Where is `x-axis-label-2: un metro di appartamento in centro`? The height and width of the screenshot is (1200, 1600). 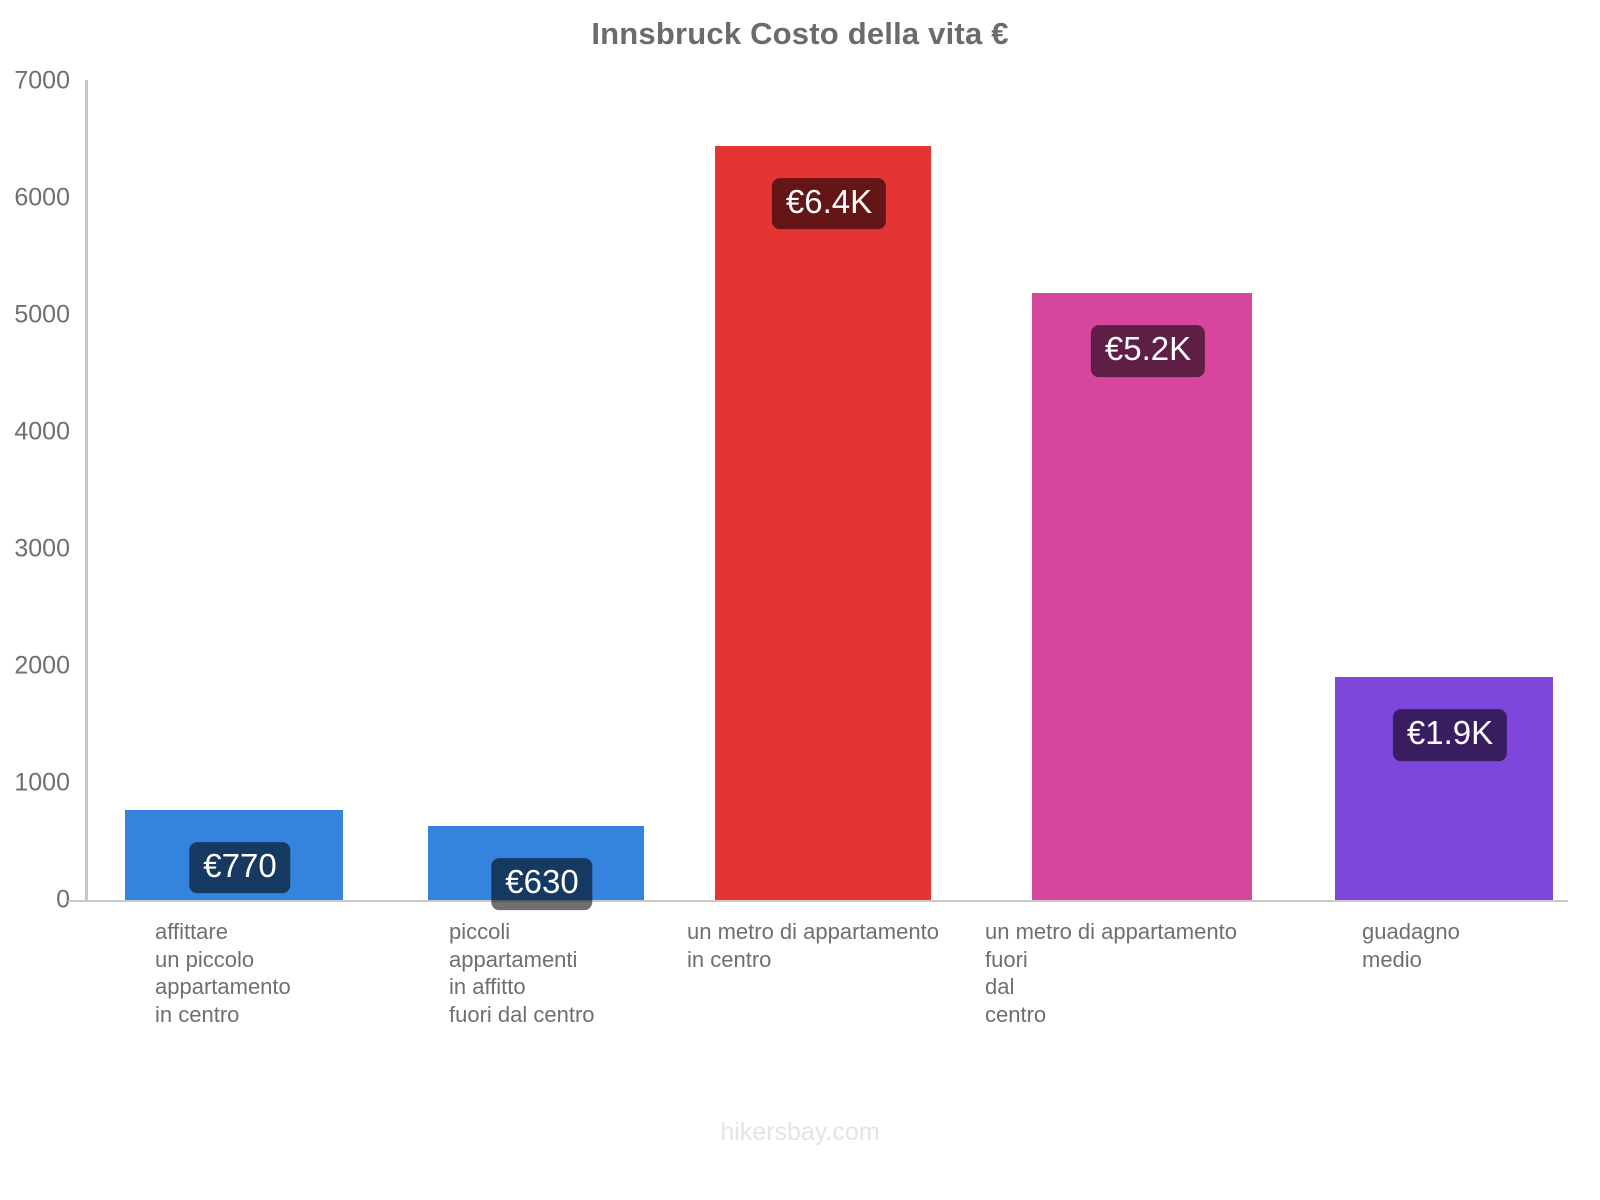
x-axis-label-2: un metro di appartamento in centro is located at coordinates (813, 945).